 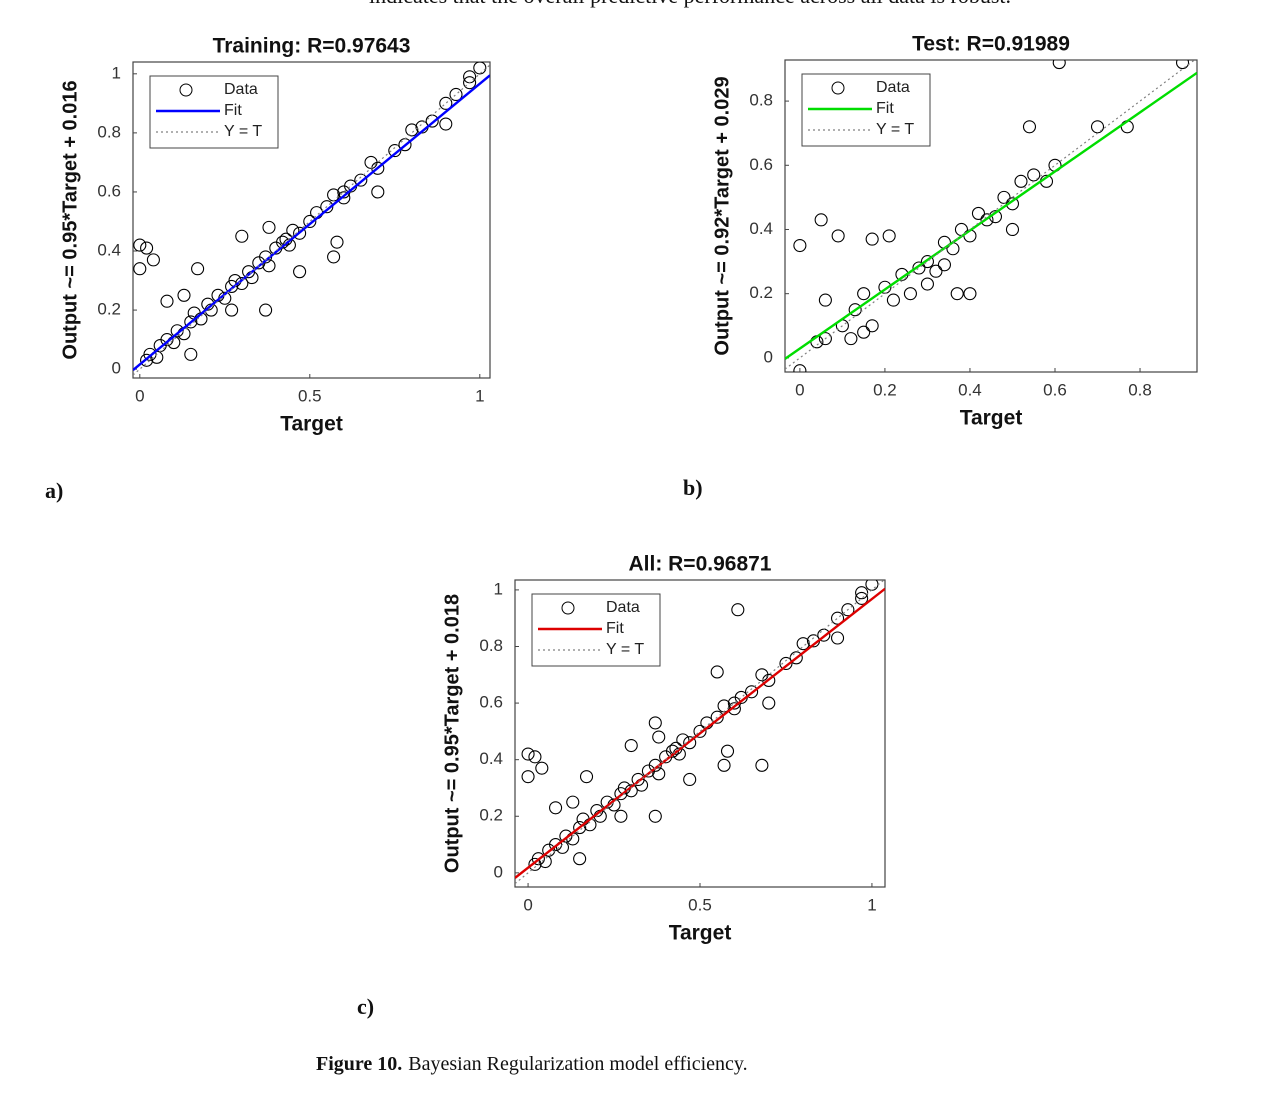 What do you see at coordinates (54, 490) in the screenshot?
I see `panel-label: a)` at bounding box center [54, 490].